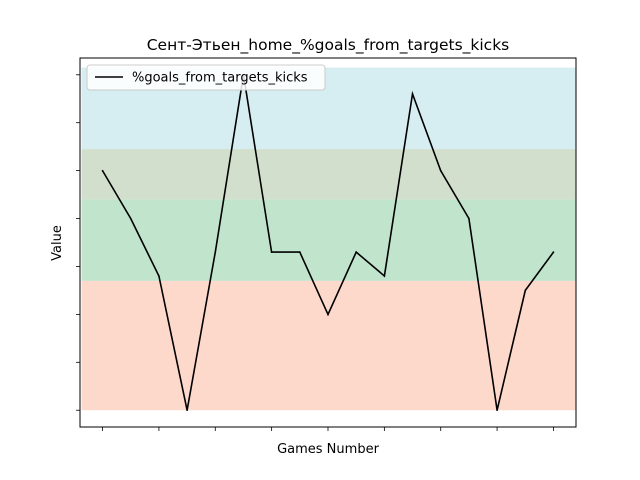  Describe the element at coordinates (57, 243) in the screenshot. I see `y-axis-label: Value` at that location.